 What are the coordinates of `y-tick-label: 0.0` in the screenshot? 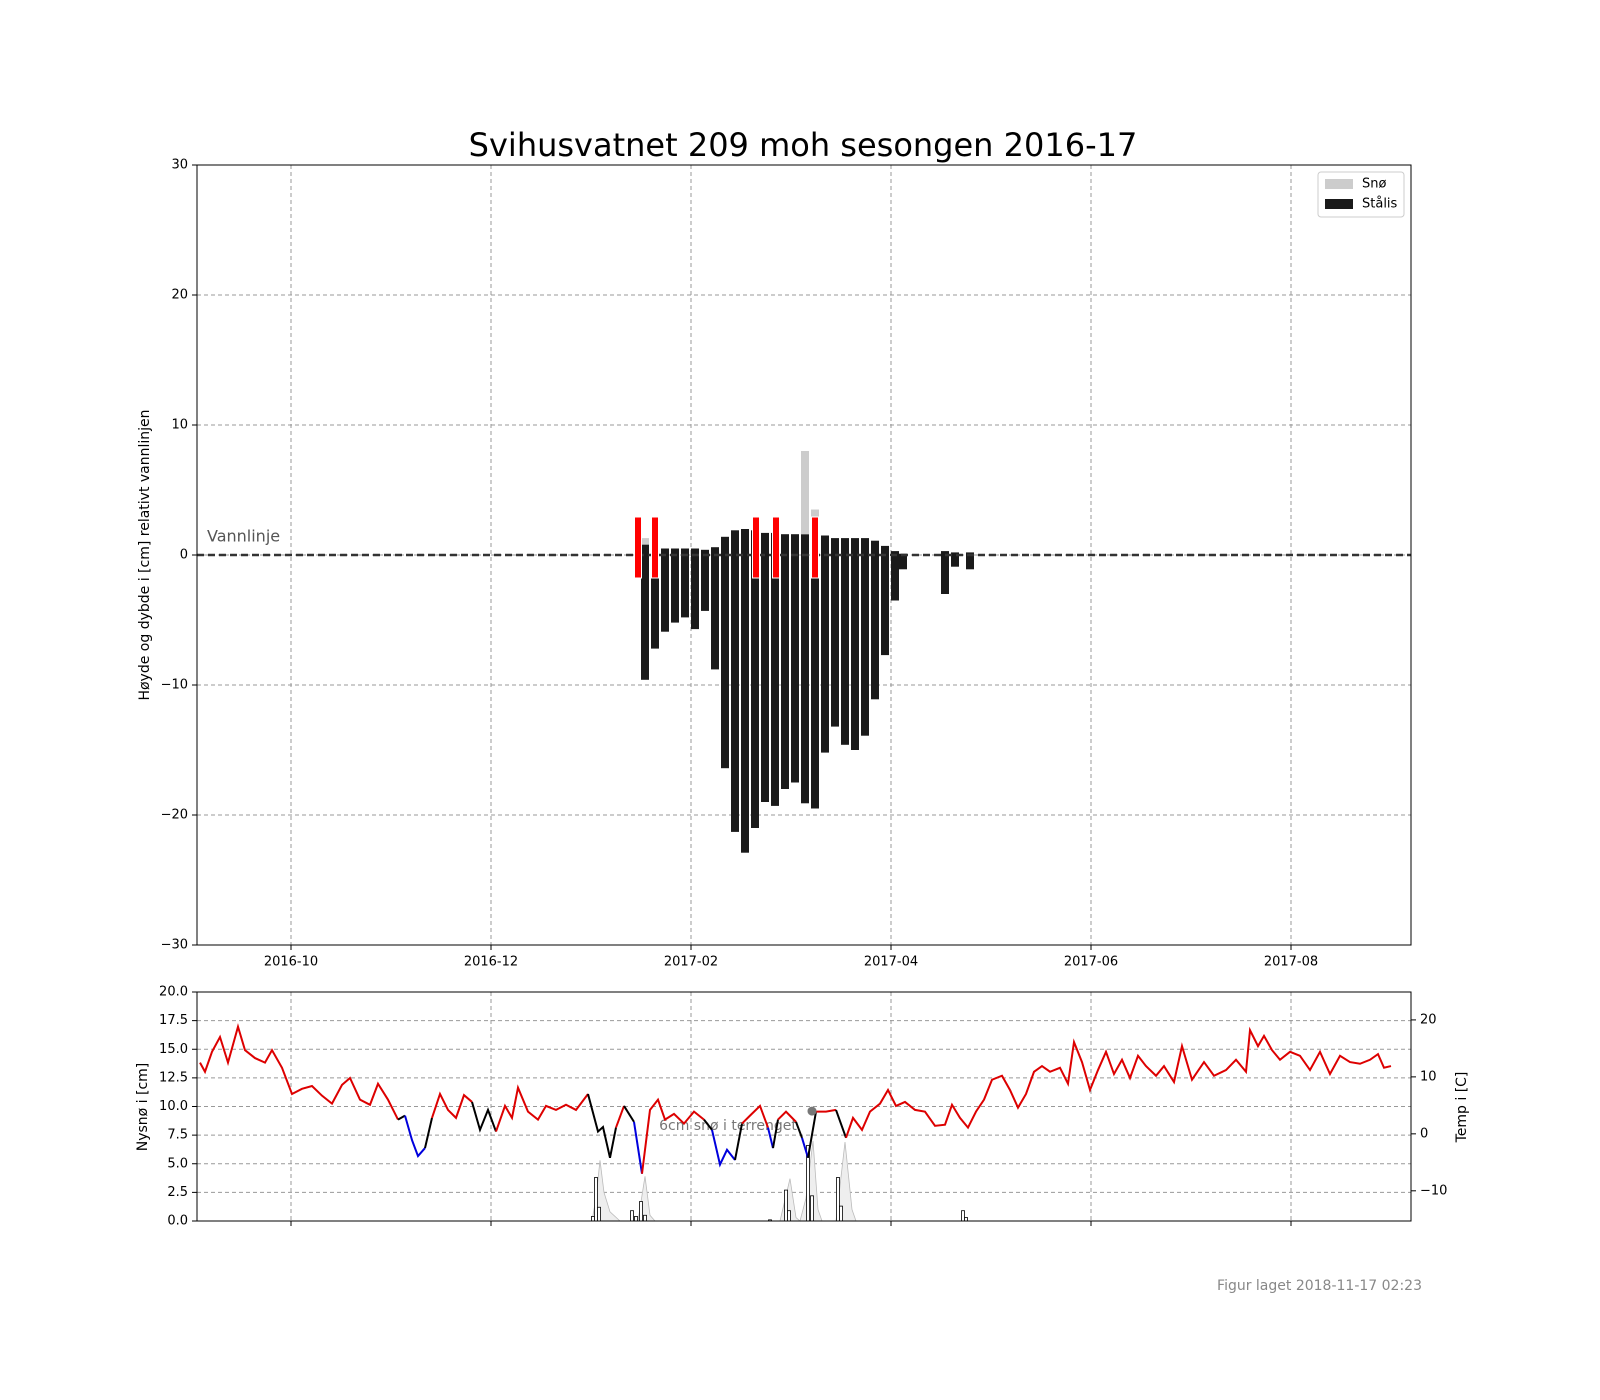 It's located at (177, 1221).